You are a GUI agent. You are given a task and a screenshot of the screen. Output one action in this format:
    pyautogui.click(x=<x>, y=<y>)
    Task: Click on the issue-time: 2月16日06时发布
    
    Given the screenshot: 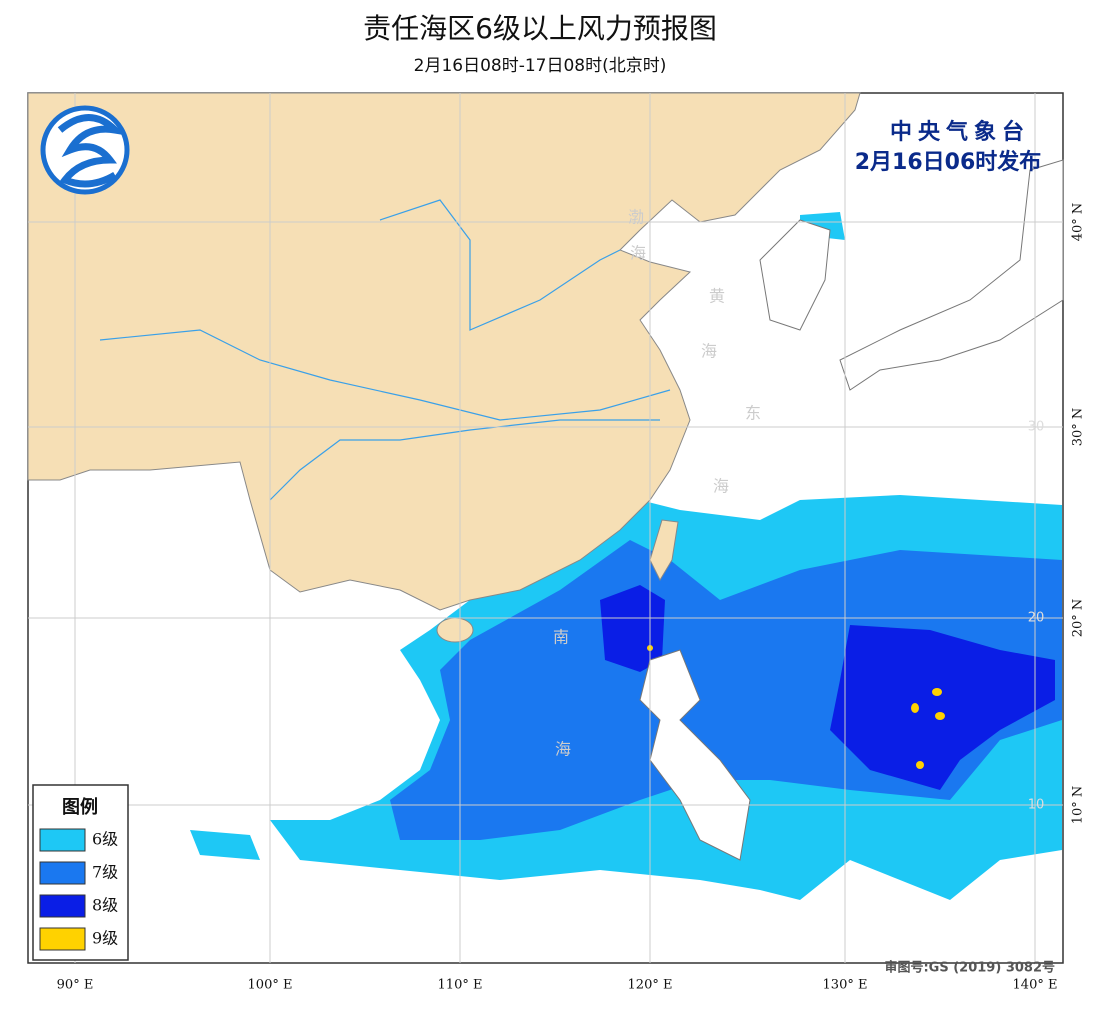 What is the action you would take?
    pyautogui.click(x=948, y=162)
    